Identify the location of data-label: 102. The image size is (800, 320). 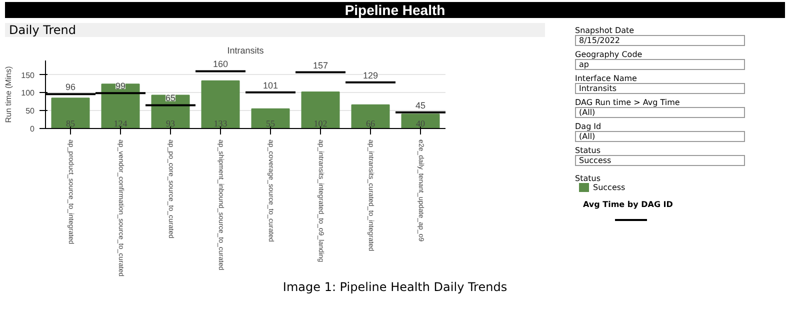
(321, 123).